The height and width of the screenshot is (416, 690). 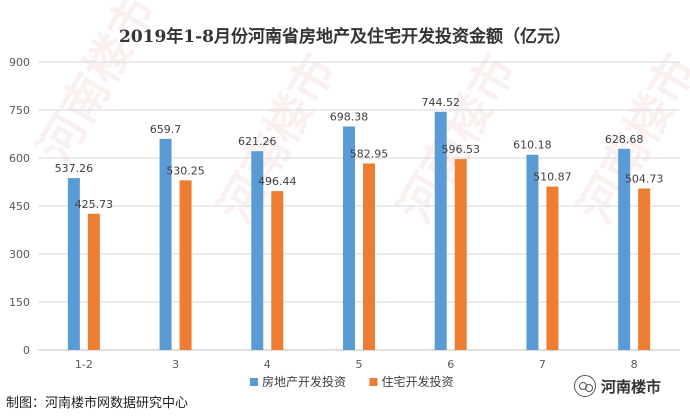 I want to click on data-label: 530.25, so click(x=185, y=170).